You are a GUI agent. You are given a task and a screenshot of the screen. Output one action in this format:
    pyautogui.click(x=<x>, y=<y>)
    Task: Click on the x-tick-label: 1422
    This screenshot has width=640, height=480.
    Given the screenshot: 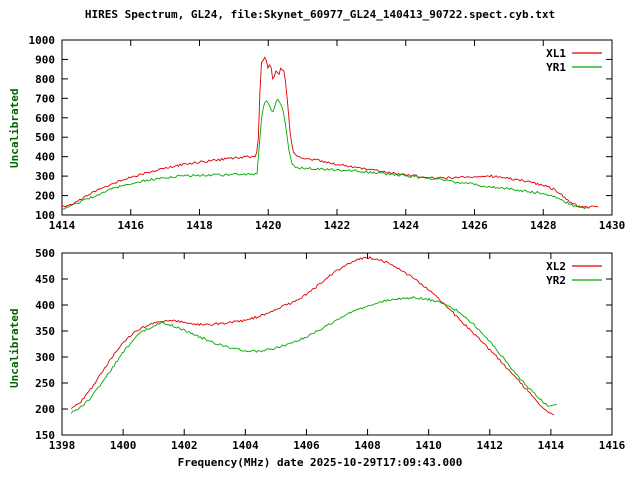 What is the action you would take?
    pyautogui.click(x=337, y=225)
    